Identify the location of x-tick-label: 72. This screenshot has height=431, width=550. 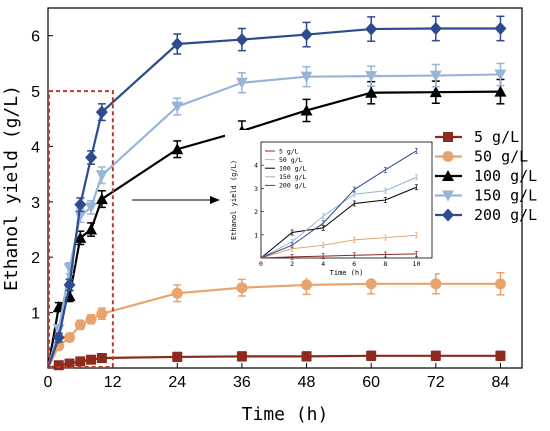
(436, 382).